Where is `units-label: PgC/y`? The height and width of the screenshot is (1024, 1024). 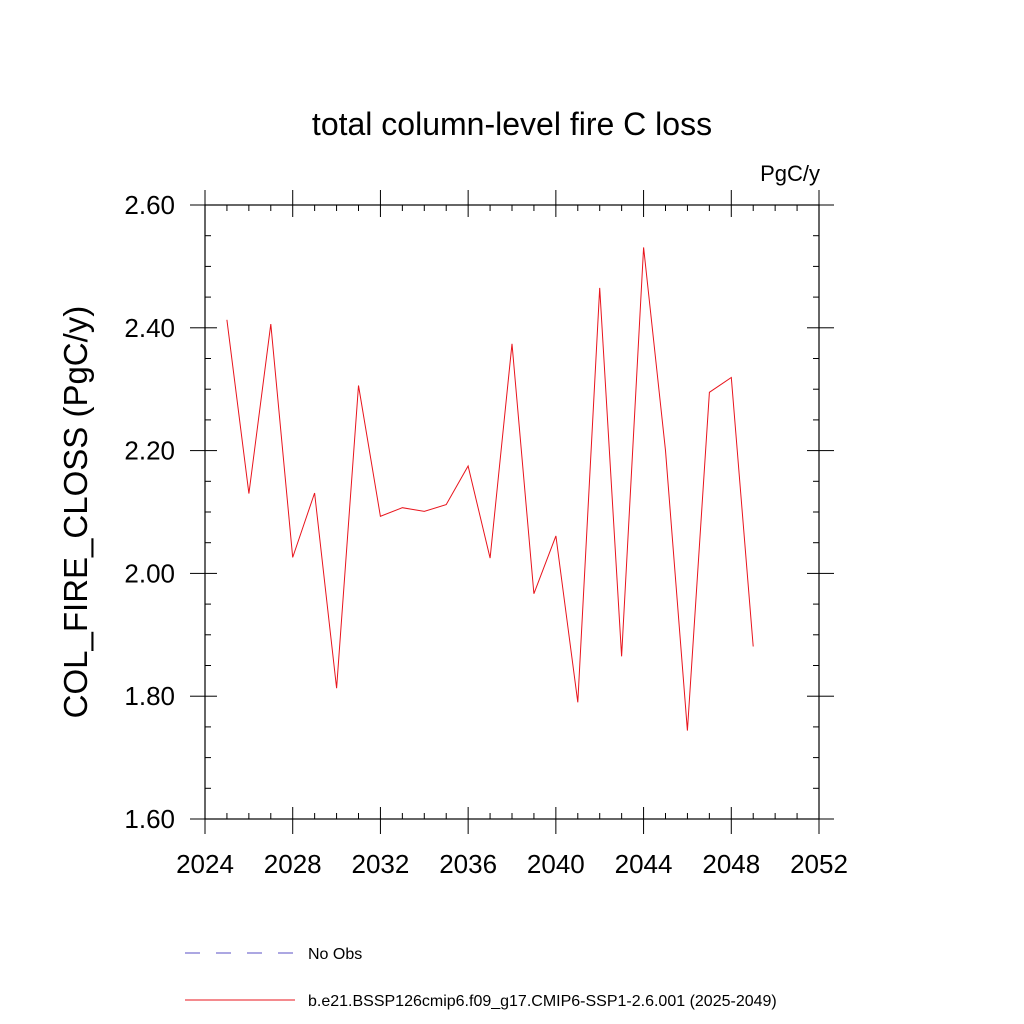
units-label: PgC/y is located at coordinates (790, 173).